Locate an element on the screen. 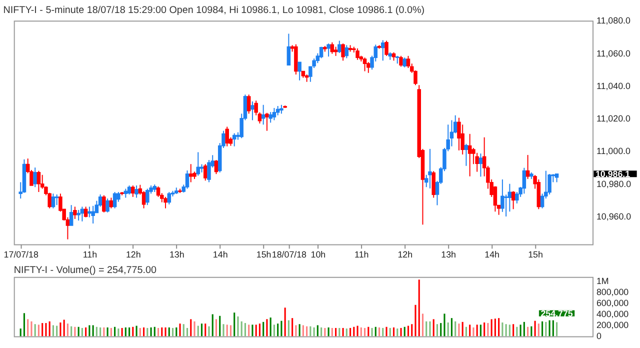 This screenshot has width=640, height=348. x-tick-label: 17/07/18 is located at coordinates (21, 255).